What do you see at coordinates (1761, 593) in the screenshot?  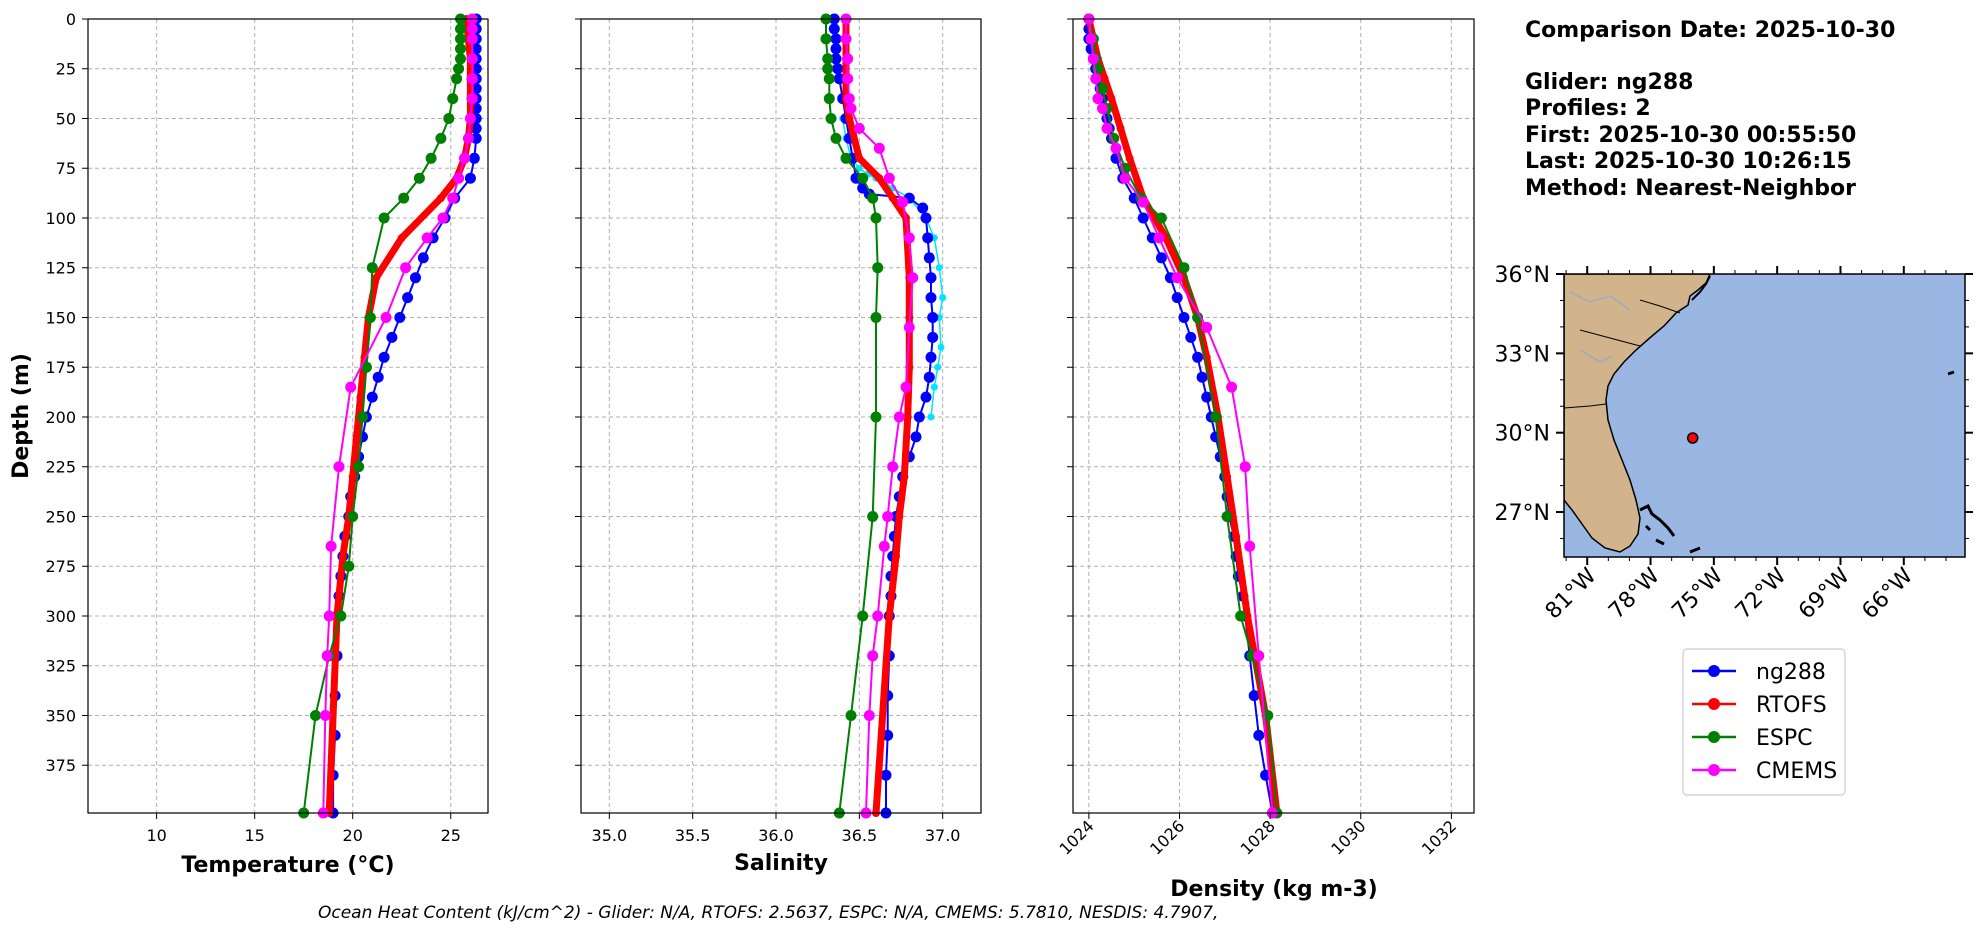 I see `map-lon-tick-label: 72°W` at bounding box center [1761, 593].